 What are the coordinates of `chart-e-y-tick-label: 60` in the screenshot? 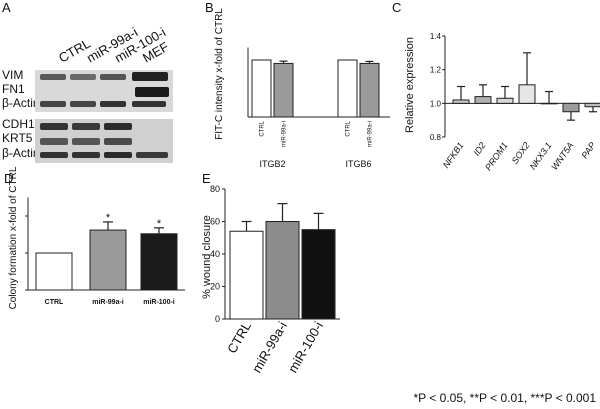 It's located at (215, 222).